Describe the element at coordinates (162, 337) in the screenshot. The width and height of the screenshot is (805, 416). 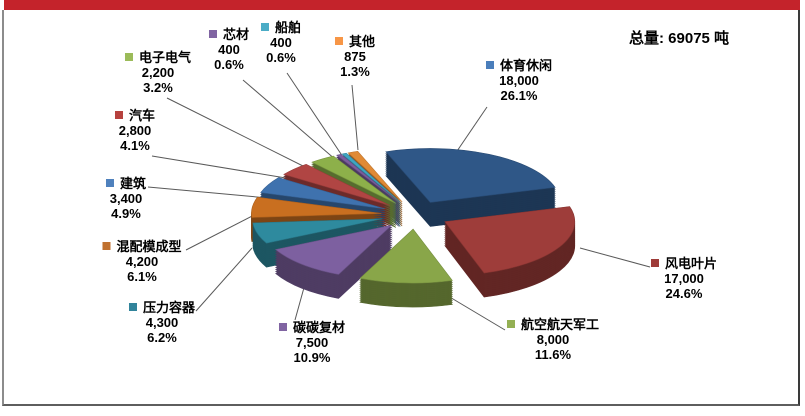
I see `slice-pct: 6.2%` at that location.